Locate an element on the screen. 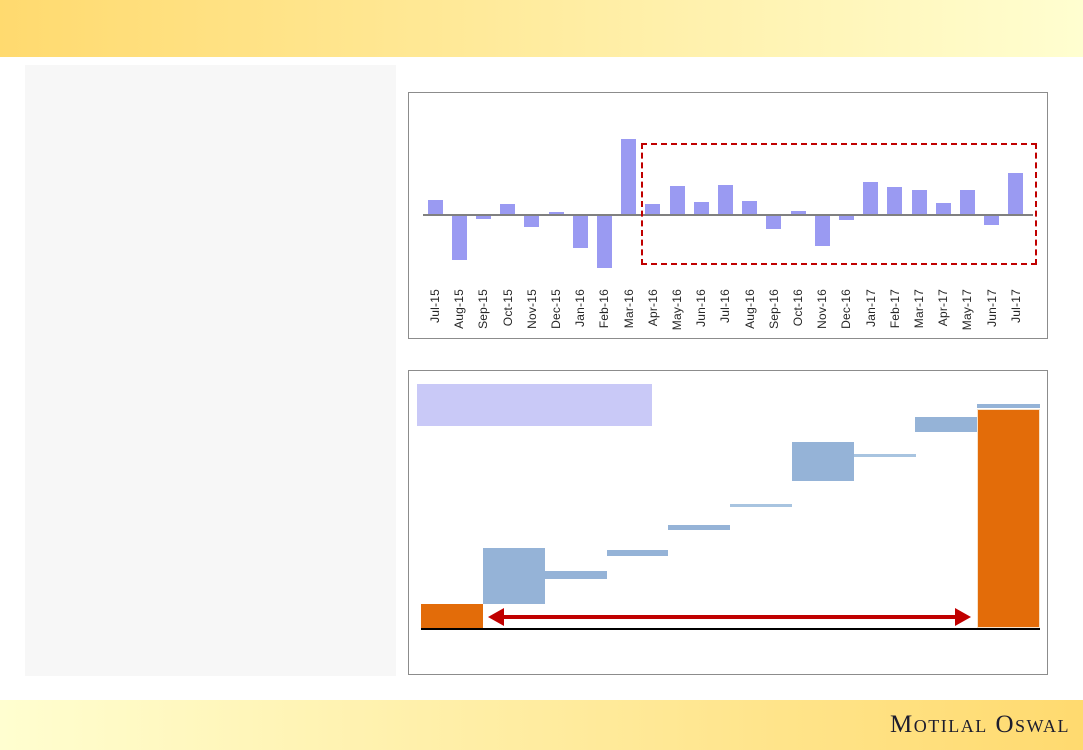 This screenshot has width=1083, height=750. top-banner is located at coordinates (541, 28).